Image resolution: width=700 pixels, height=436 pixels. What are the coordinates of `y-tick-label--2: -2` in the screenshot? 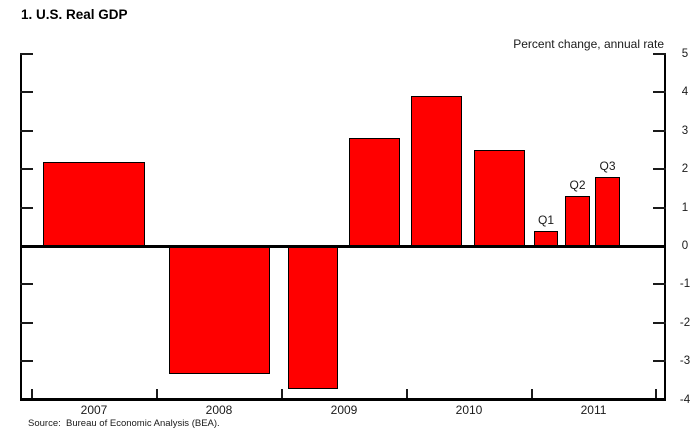 It's located at (685, 322).